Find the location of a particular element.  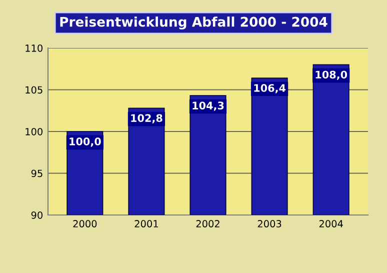

x-tick-label: 2003 is located at coordinates (270, 224).